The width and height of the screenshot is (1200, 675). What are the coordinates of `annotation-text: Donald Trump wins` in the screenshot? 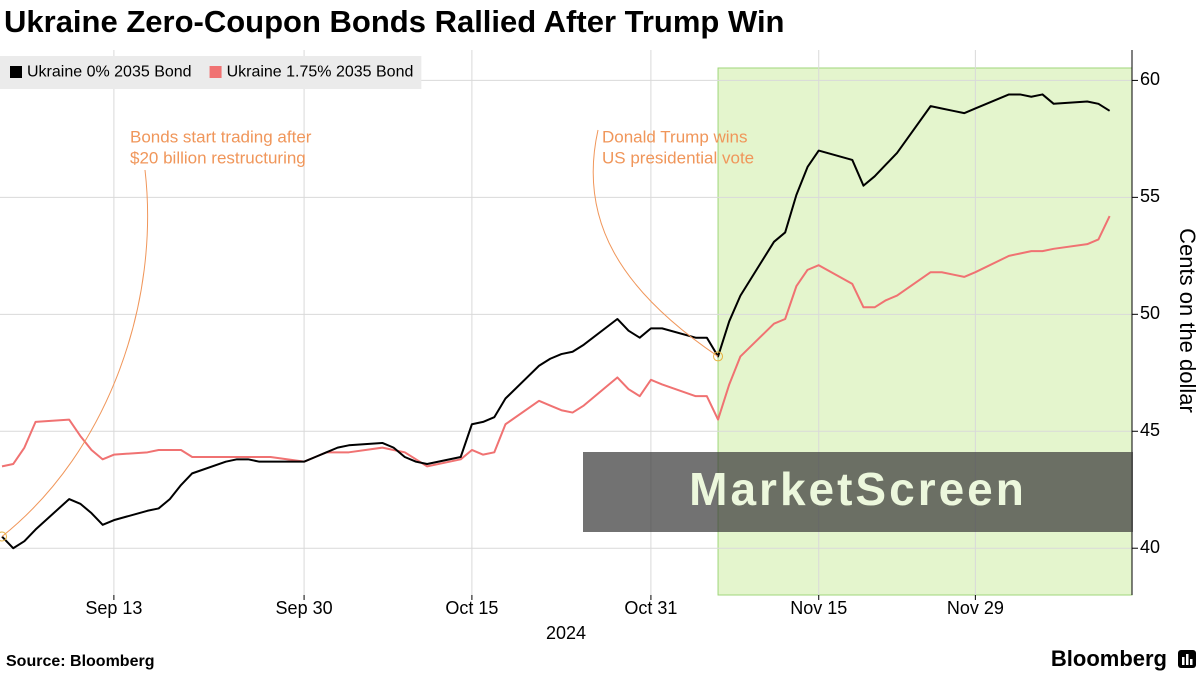 It's located at (675, 136).